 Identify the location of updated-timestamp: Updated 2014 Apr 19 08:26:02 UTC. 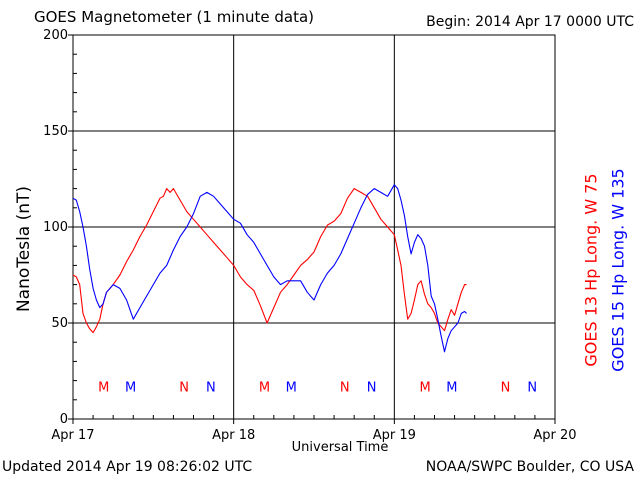
(127, 467).